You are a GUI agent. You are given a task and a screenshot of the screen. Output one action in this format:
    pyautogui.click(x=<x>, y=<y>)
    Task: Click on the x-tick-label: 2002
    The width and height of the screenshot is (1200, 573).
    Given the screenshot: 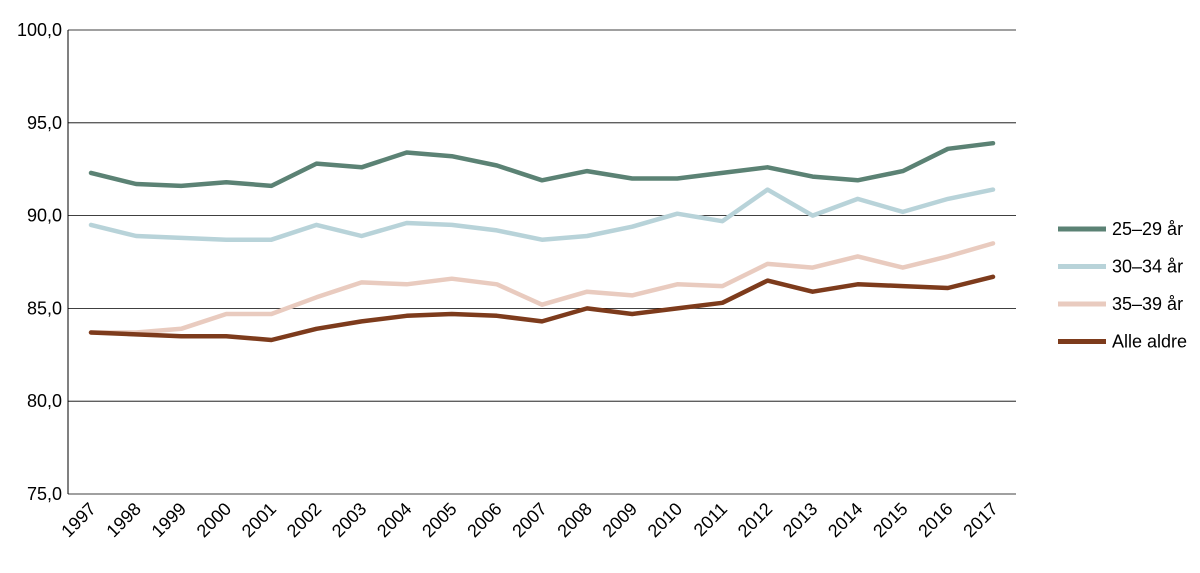 What is the action you would take?
    pyautogui.click(x=304, y=520)
    